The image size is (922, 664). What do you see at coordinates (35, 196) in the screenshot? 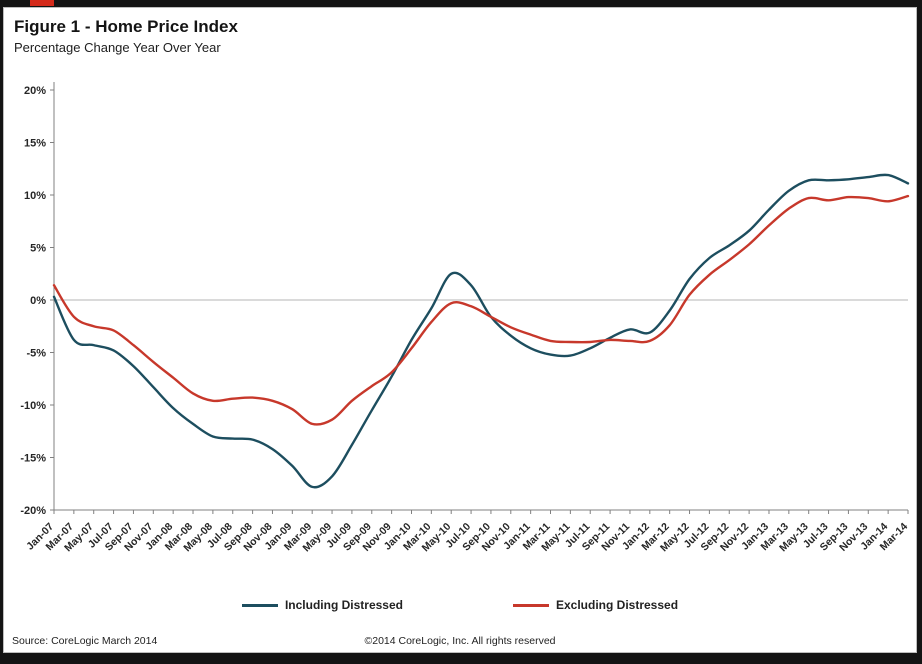
I see `y-tick-label: 10%` at bounding box center [35, 196].